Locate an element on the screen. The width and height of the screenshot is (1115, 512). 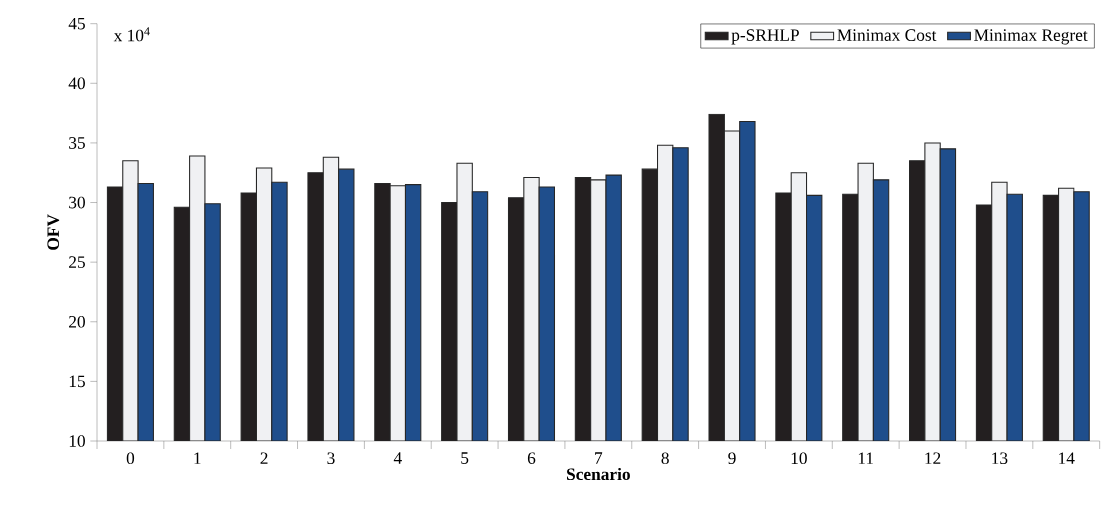
legend-label: Minimax Cost is located at coordinates (887, 35).